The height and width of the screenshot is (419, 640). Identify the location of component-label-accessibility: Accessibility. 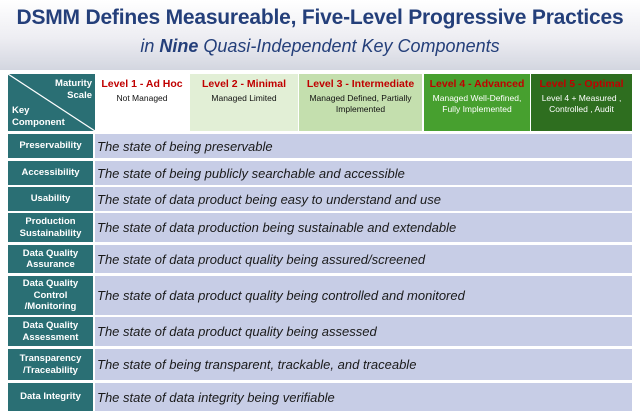
(50, 173).